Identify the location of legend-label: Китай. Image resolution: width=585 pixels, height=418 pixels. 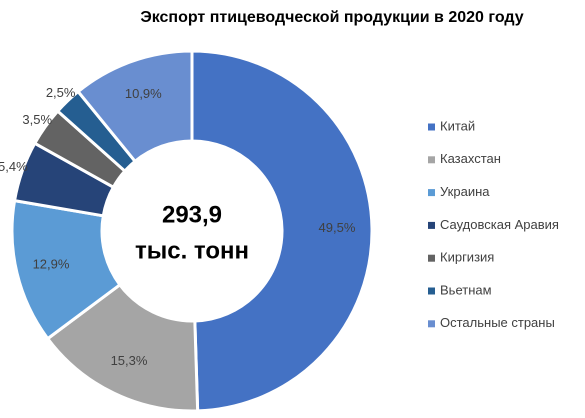
(457, 125).